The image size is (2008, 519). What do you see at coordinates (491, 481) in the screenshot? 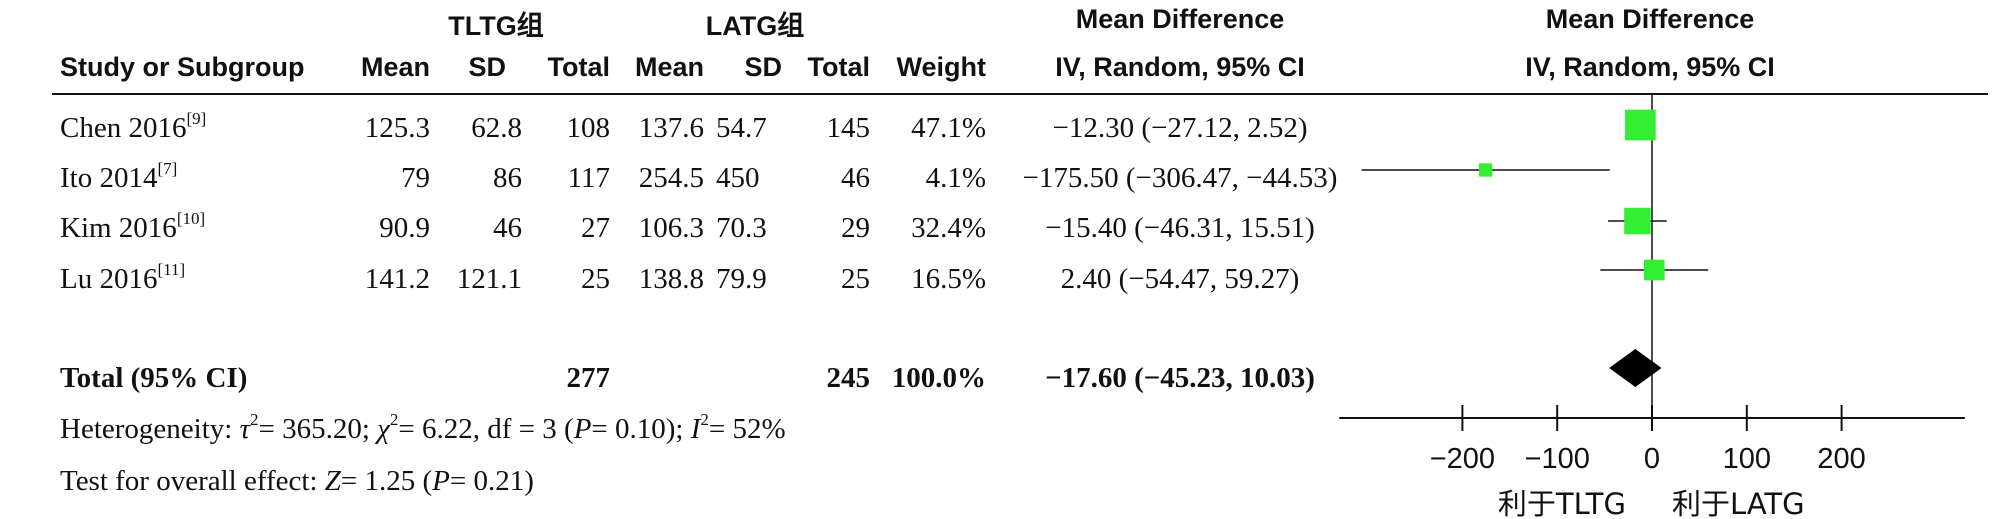
I see `overall-p-val: = 0.21)` at bounding box center [491, 481].